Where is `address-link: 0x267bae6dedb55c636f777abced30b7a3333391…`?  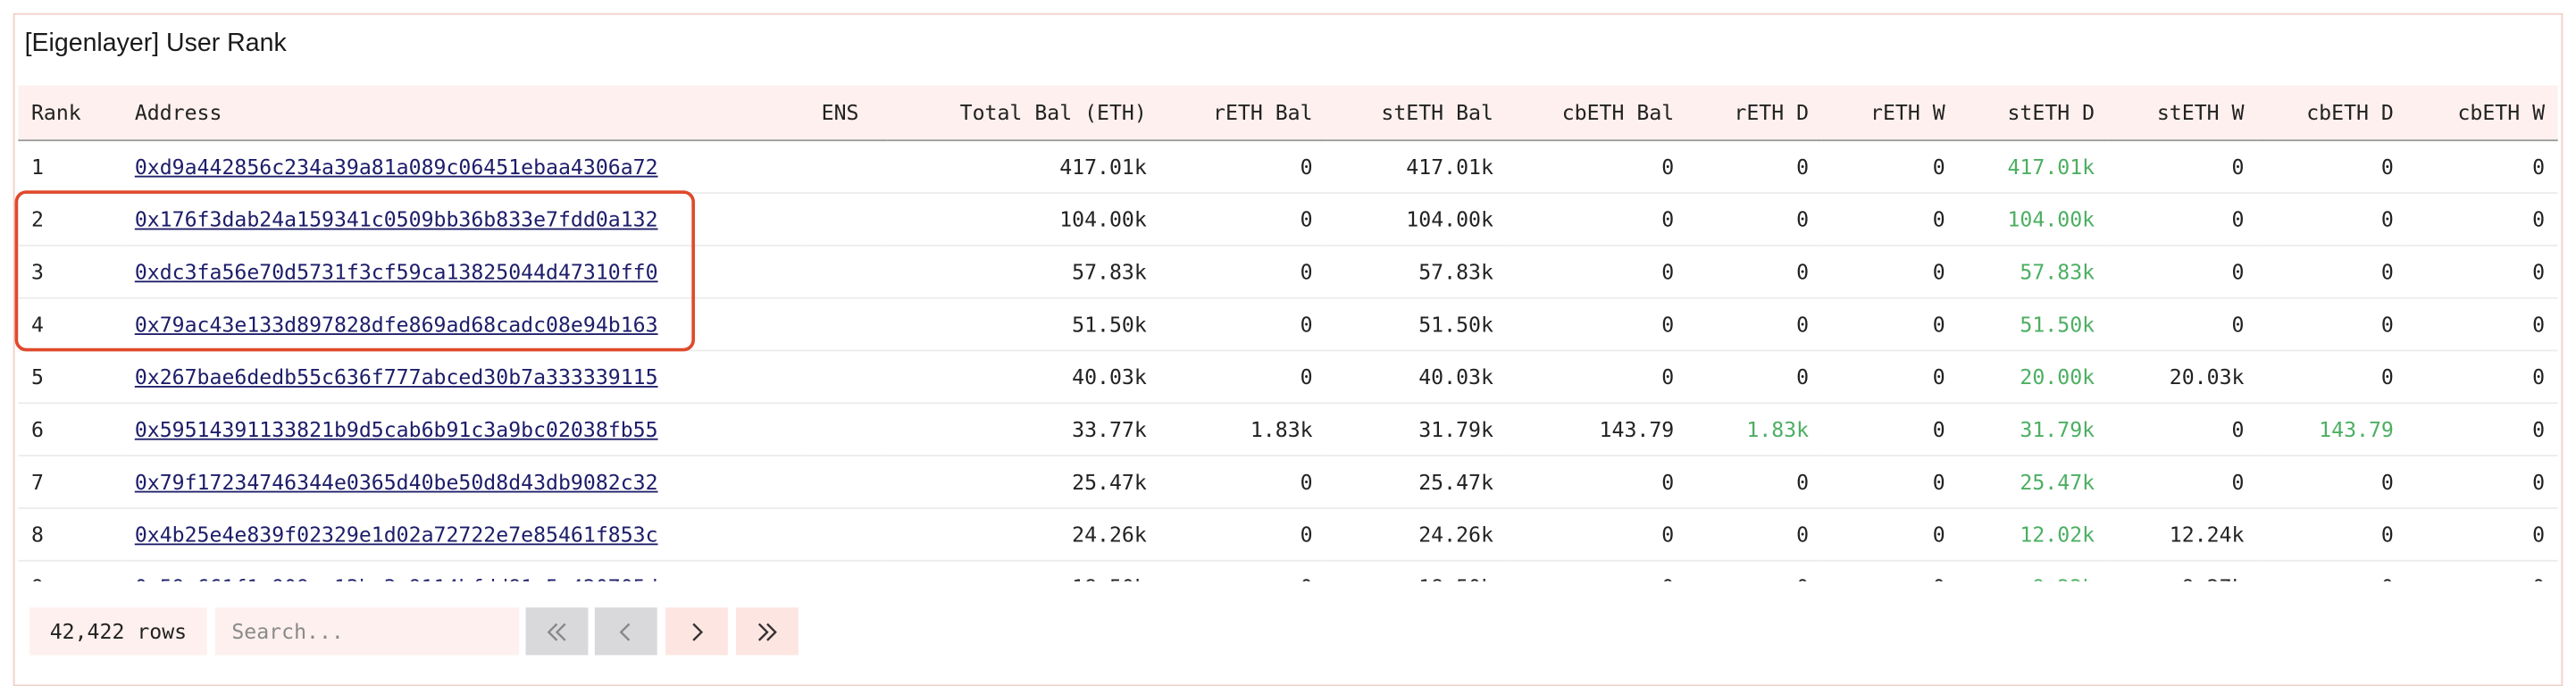 address-link: 0x267bae6dedb55c636f777abced30b7a3333391… is located at coordinates (396, 376).